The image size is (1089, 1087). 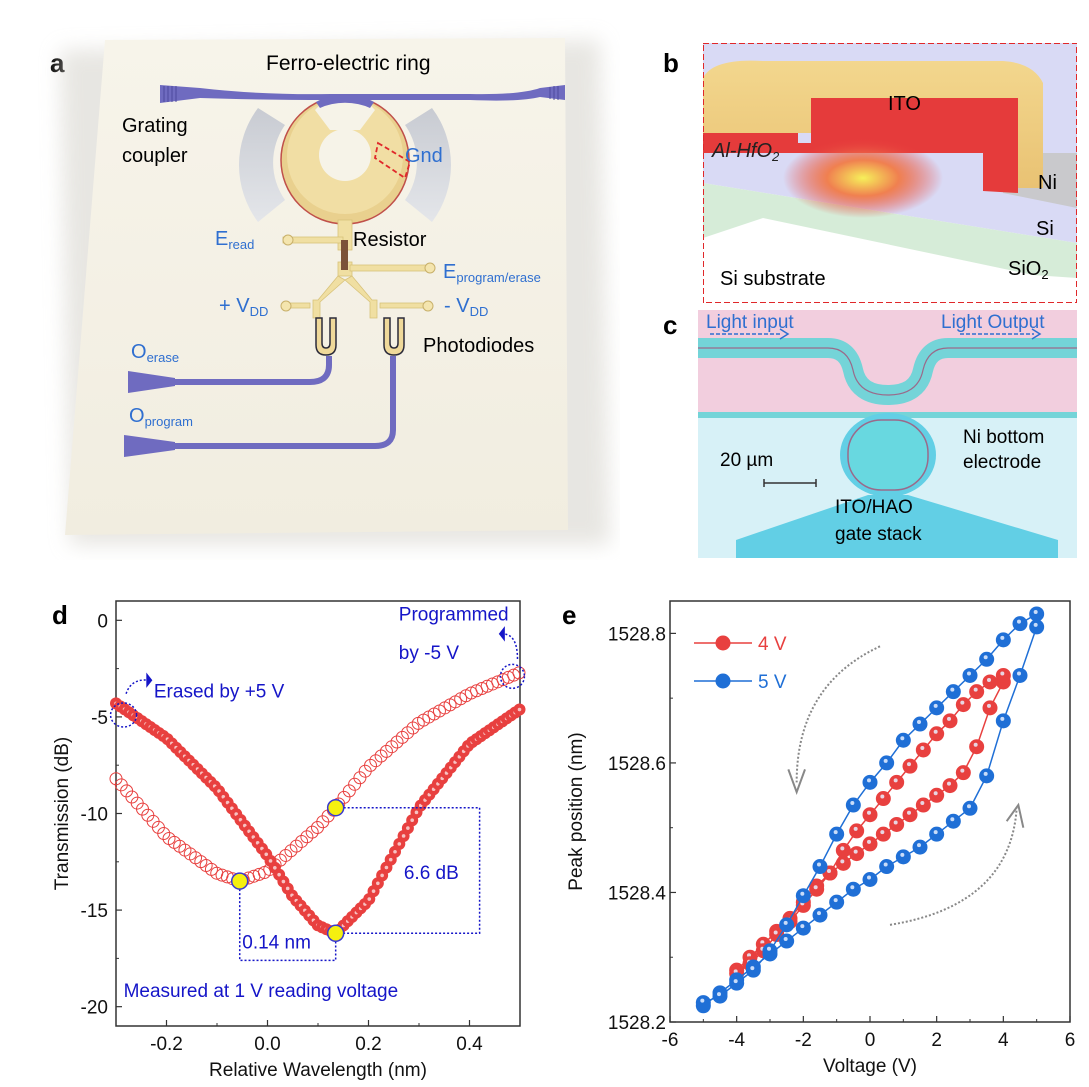 I want to click on optical-micrograph, so click(x=887, y=434).